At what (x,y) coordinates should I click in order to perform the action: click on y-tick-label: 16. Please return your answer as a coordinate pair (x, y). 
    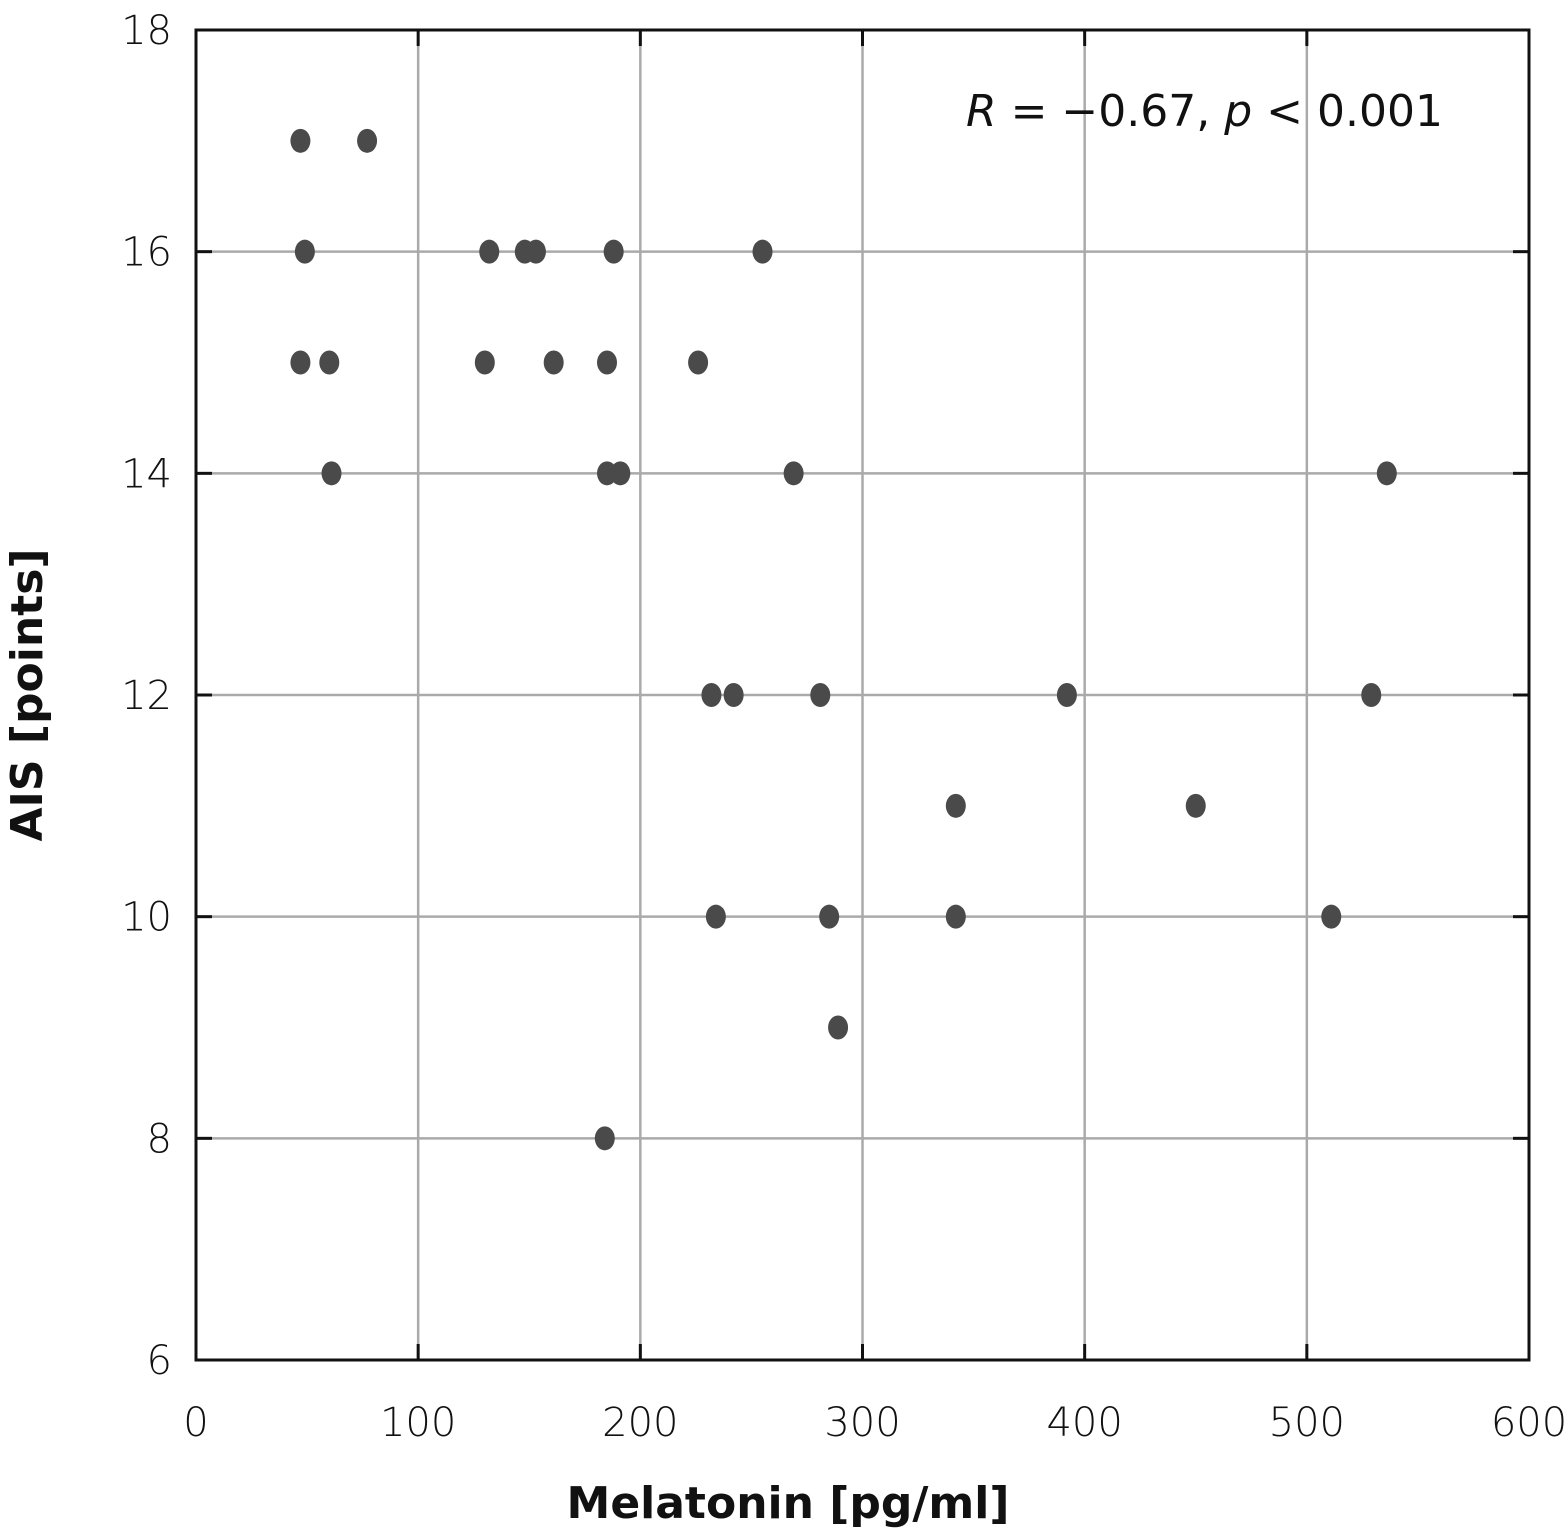
    Looking at the image, I should click on (146, 253).